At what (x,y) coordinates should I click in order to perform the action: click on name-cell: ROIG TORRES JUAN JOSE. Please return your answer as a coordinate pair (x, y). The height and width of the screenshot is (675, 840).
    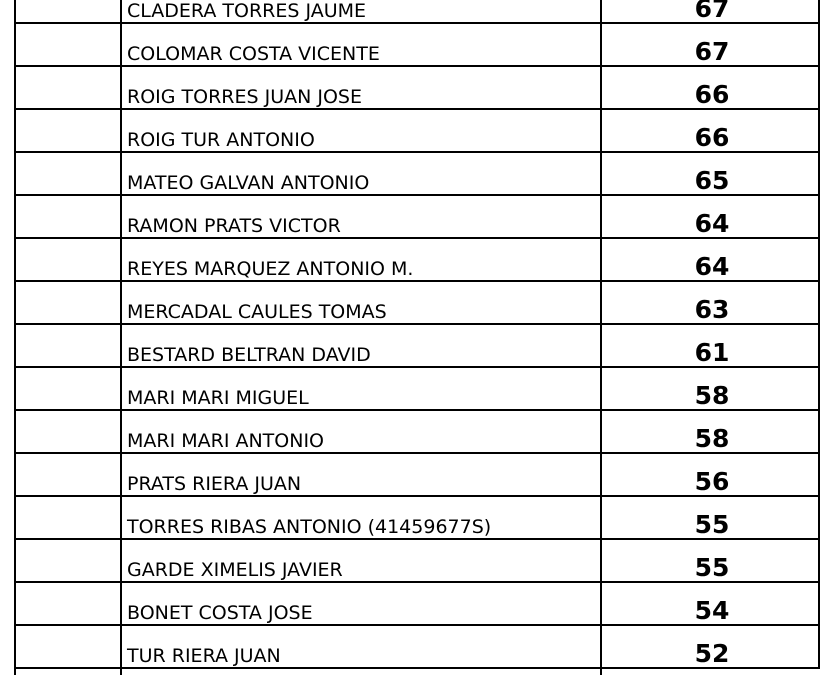
    Looking at the image, I should click on (244, 97).